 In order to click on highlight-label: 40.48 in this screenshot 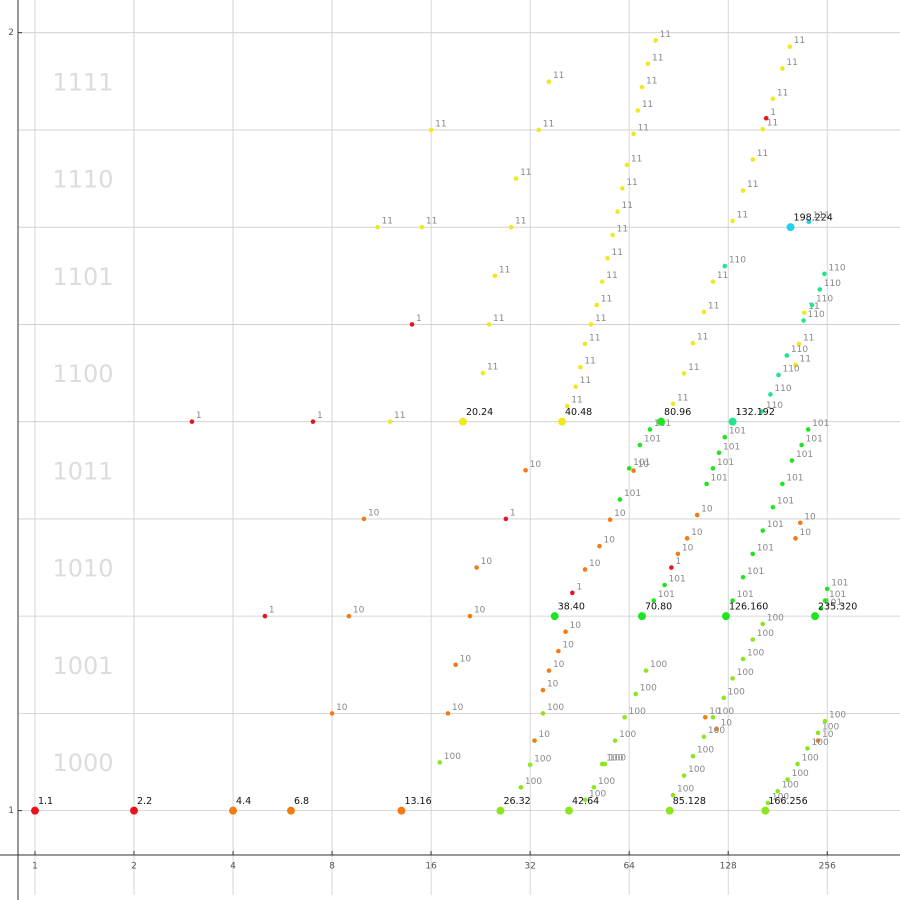, I will do `click(578, 412)`.